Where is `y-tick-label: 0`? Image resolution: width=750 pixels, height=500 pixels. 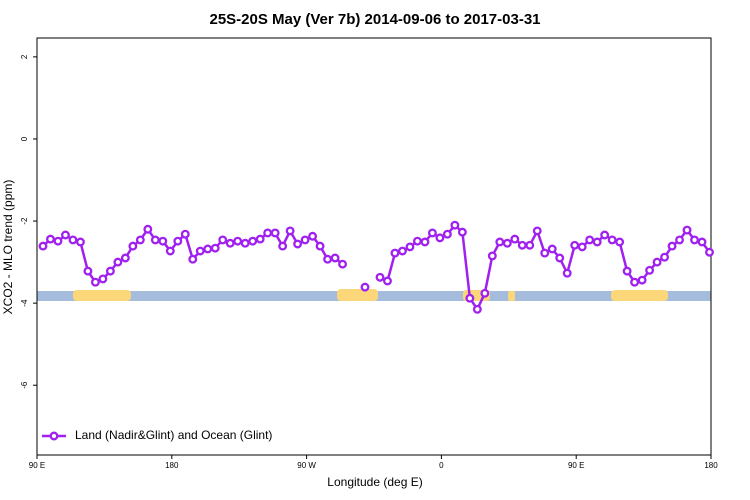
y-tick-label: 0 is located at coordinates (24, 138).